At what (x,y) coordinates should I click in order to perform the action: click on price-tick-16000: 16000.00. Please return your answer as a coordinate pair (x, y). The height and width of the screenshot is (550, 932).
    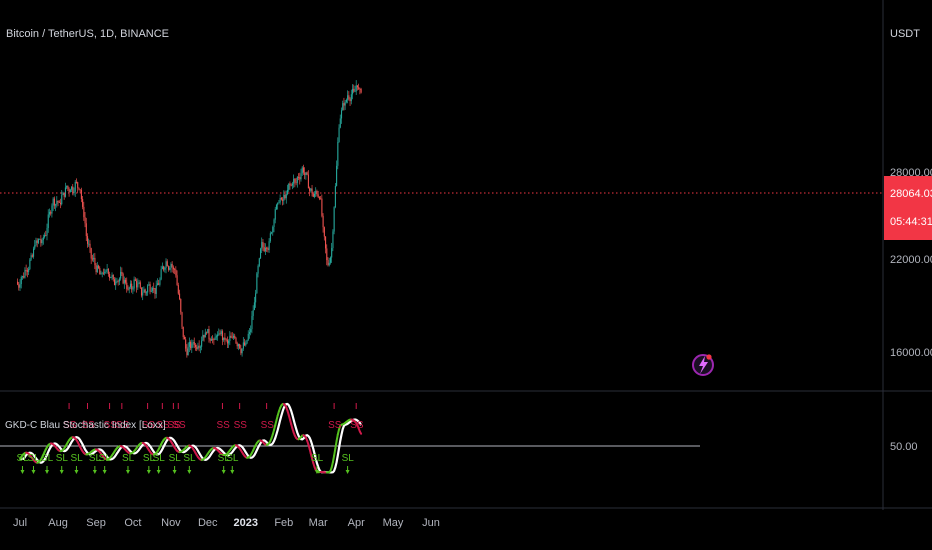
    Looking at the image, I should click on (911, 353).